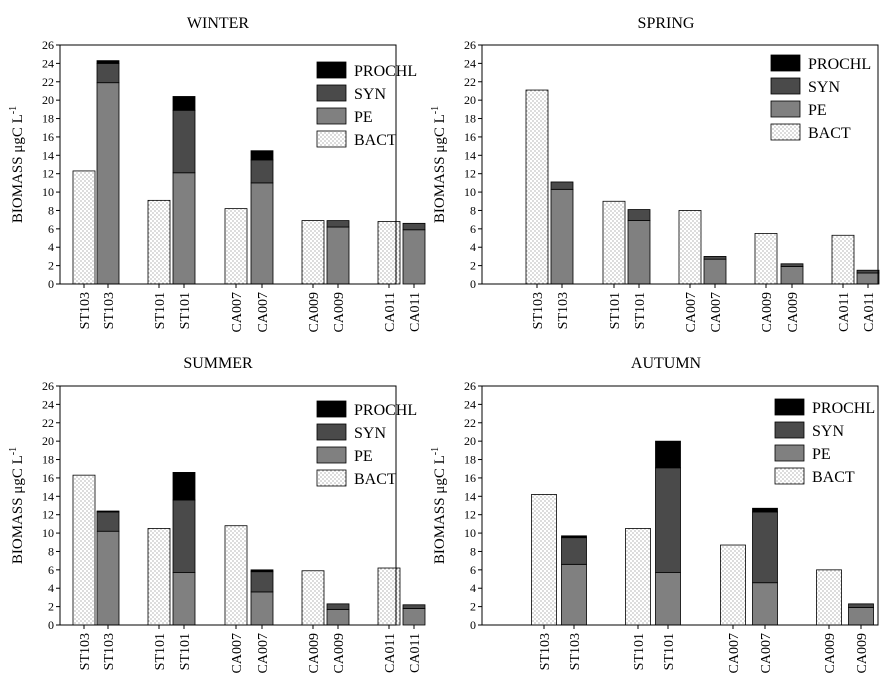 The image size is (885, 677). What do you see at coordinates (473, 229) in the screenshot?
I see `y-tick-label: 6` at bounding box center [473, 229].